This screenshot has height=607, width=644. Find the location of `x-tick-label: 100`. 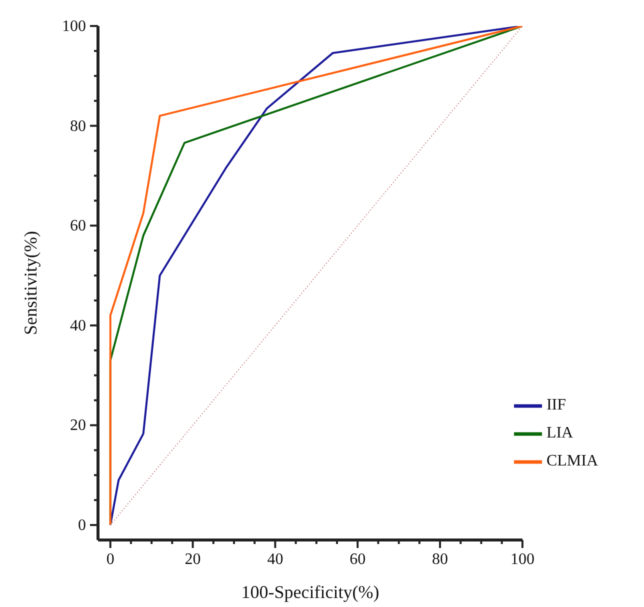

x-tick-label: 100 is located at coordinates (522, 559).